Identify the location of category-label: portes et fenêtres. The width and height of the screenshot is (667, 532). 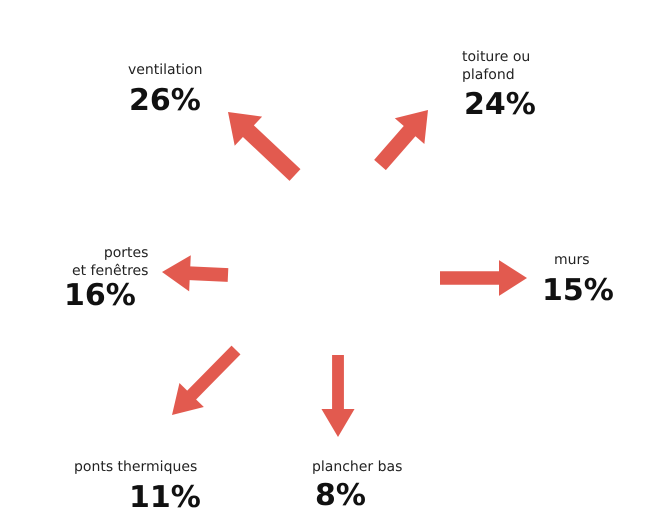
(110, 262).